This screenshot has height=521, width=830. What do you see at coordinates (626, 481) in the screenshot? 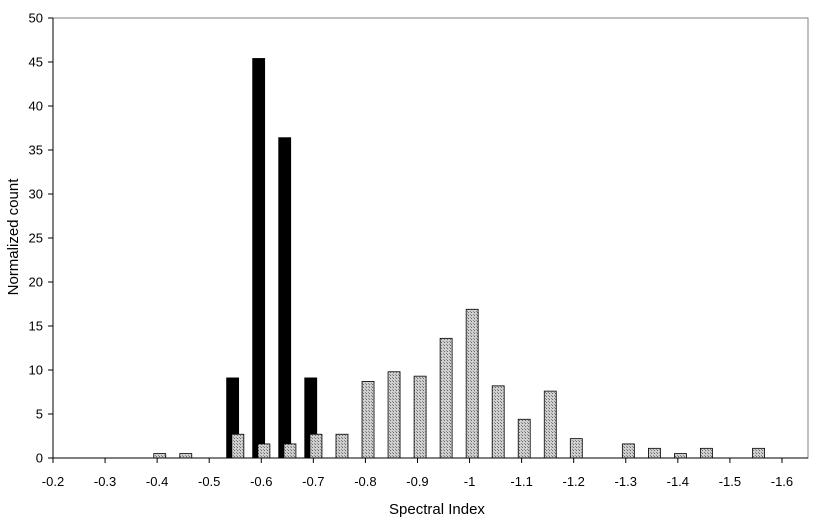
I see `x-tick-label: -1.3` at bounding box center [626, 481].